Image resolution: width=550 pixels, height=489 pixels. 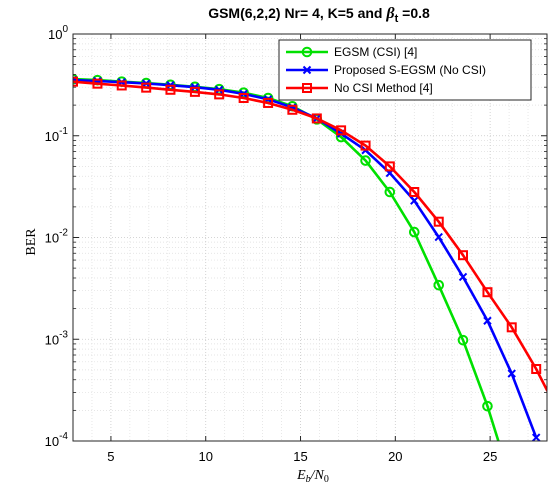 What do you see at coordinates (383, 88) in the screenshot?
I see `legend-label: No CSI Method [4]` at bounding box center [383, 88].